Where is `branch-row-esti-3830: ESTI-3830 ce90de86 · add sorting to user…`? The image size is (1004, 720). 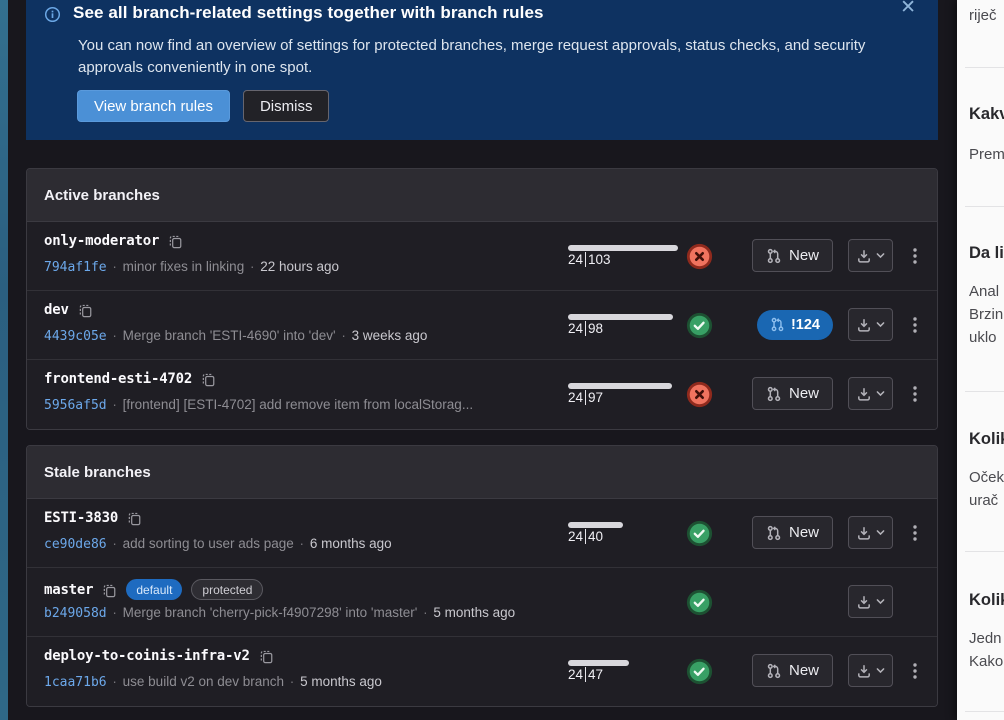
branch-row-esti-3830: ESTI-3830 ce90de86 · add sorting to user… is located at coordinates (482, 533).